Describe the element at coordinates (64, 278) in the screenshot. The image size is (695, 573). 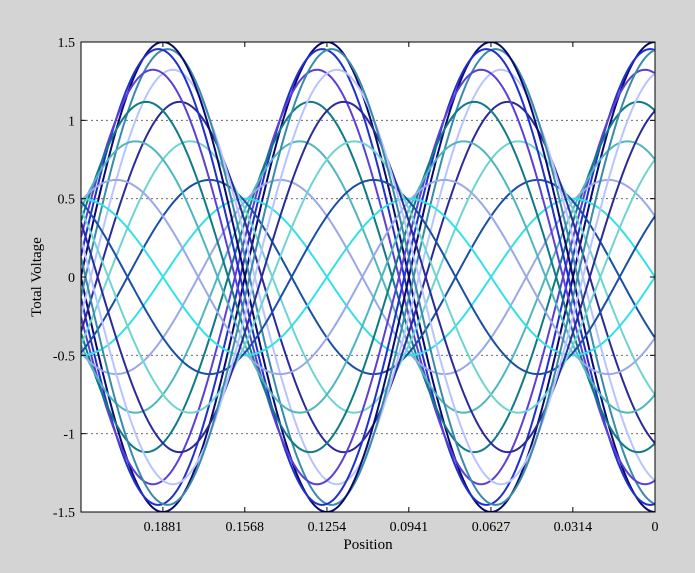
I see `y-tick-labels: -1.5 -1 -0.5 0 0.5 1 1.5` at that location.